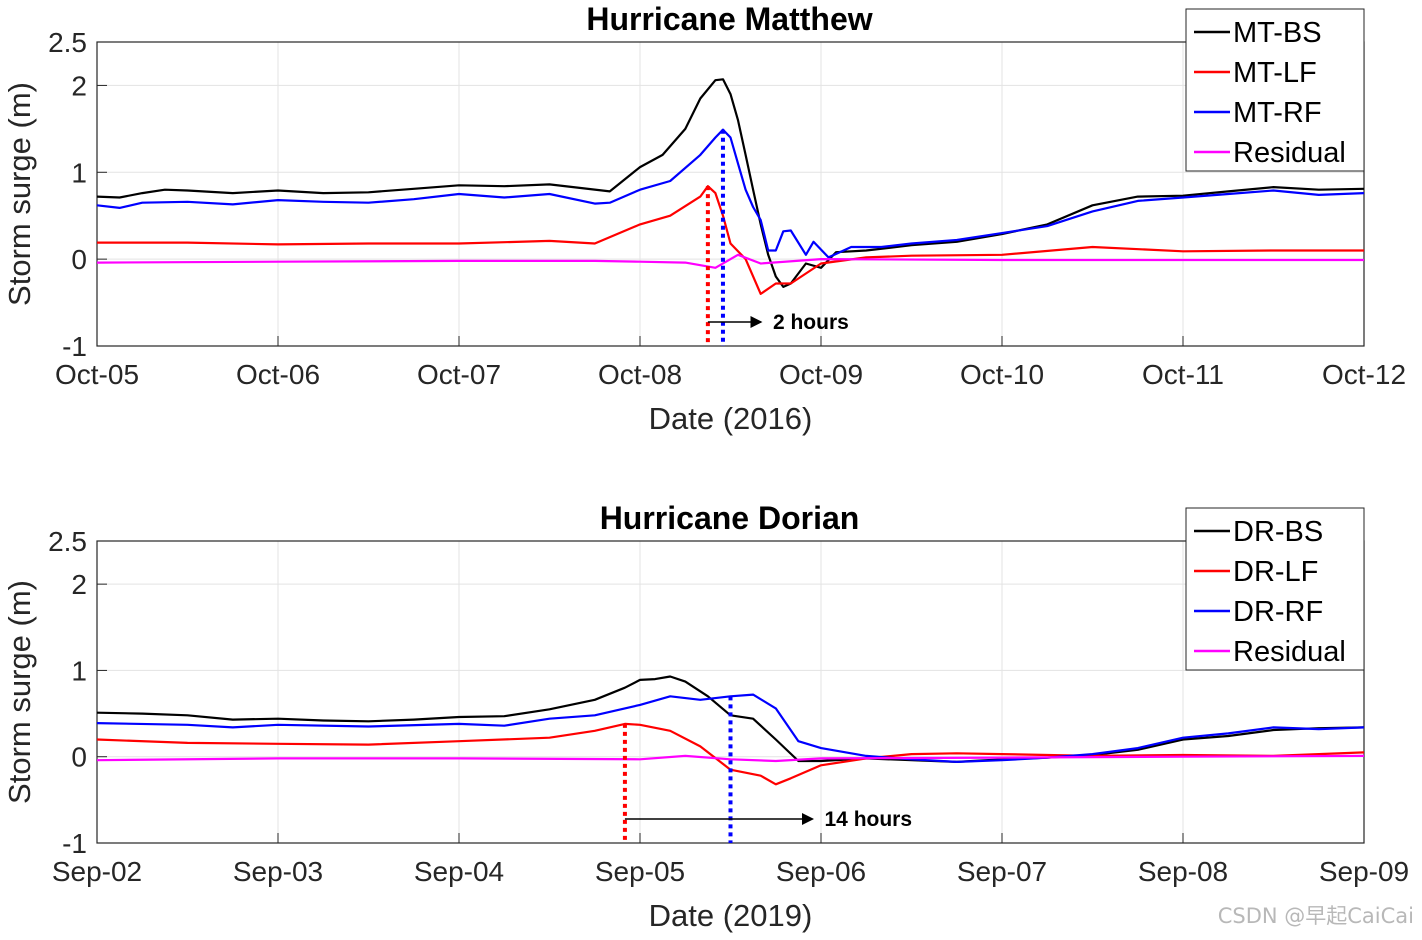 The image size is (1422, 940). What do you see at coordinates (731, 915) in the screenshot?
I see `chart2-xlabel: Date (2019)` at bounding box center [731, 915].